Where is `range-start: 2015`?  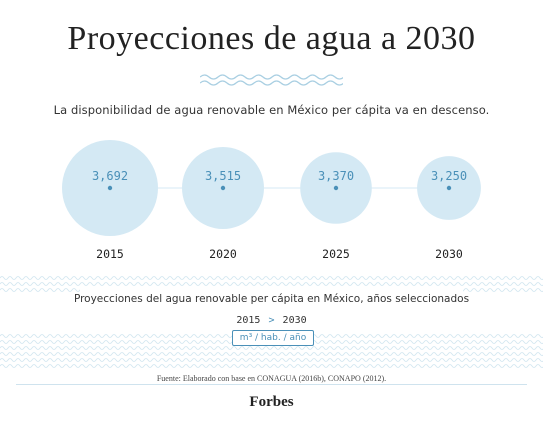 range-start: 2015 is located at coordinates (248, 320).